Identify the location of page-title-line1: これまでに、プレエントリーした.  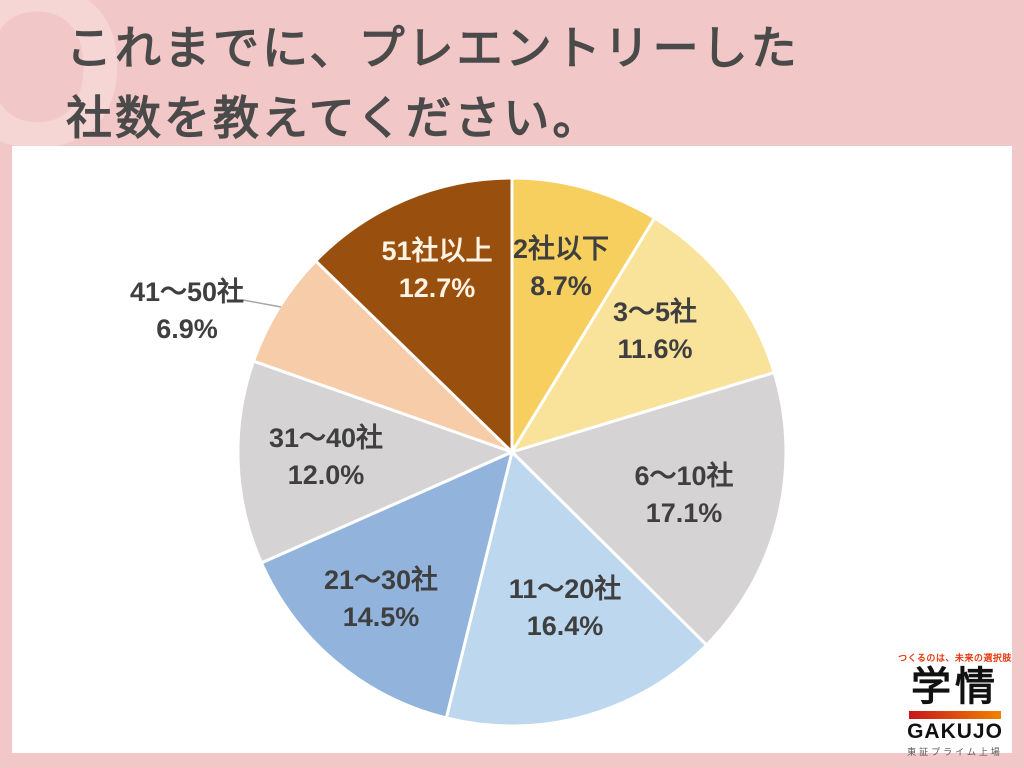
(433, 48).